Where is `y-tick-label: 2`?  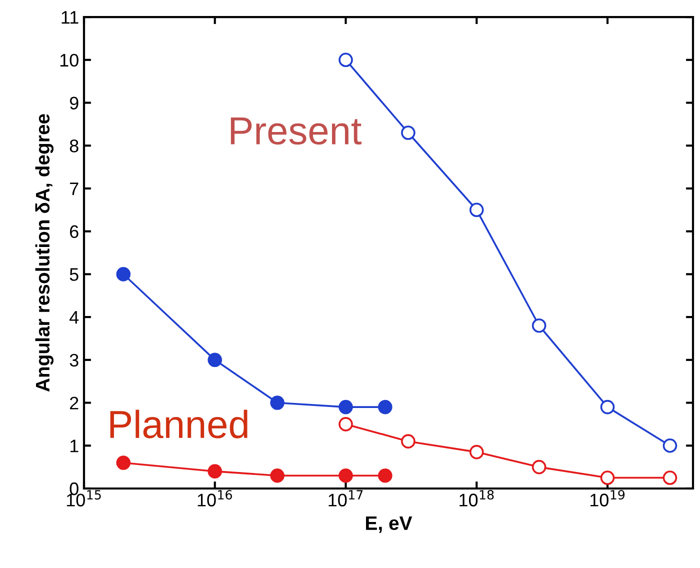 y-tick-label: 2 is located at coordinates (74, 403).